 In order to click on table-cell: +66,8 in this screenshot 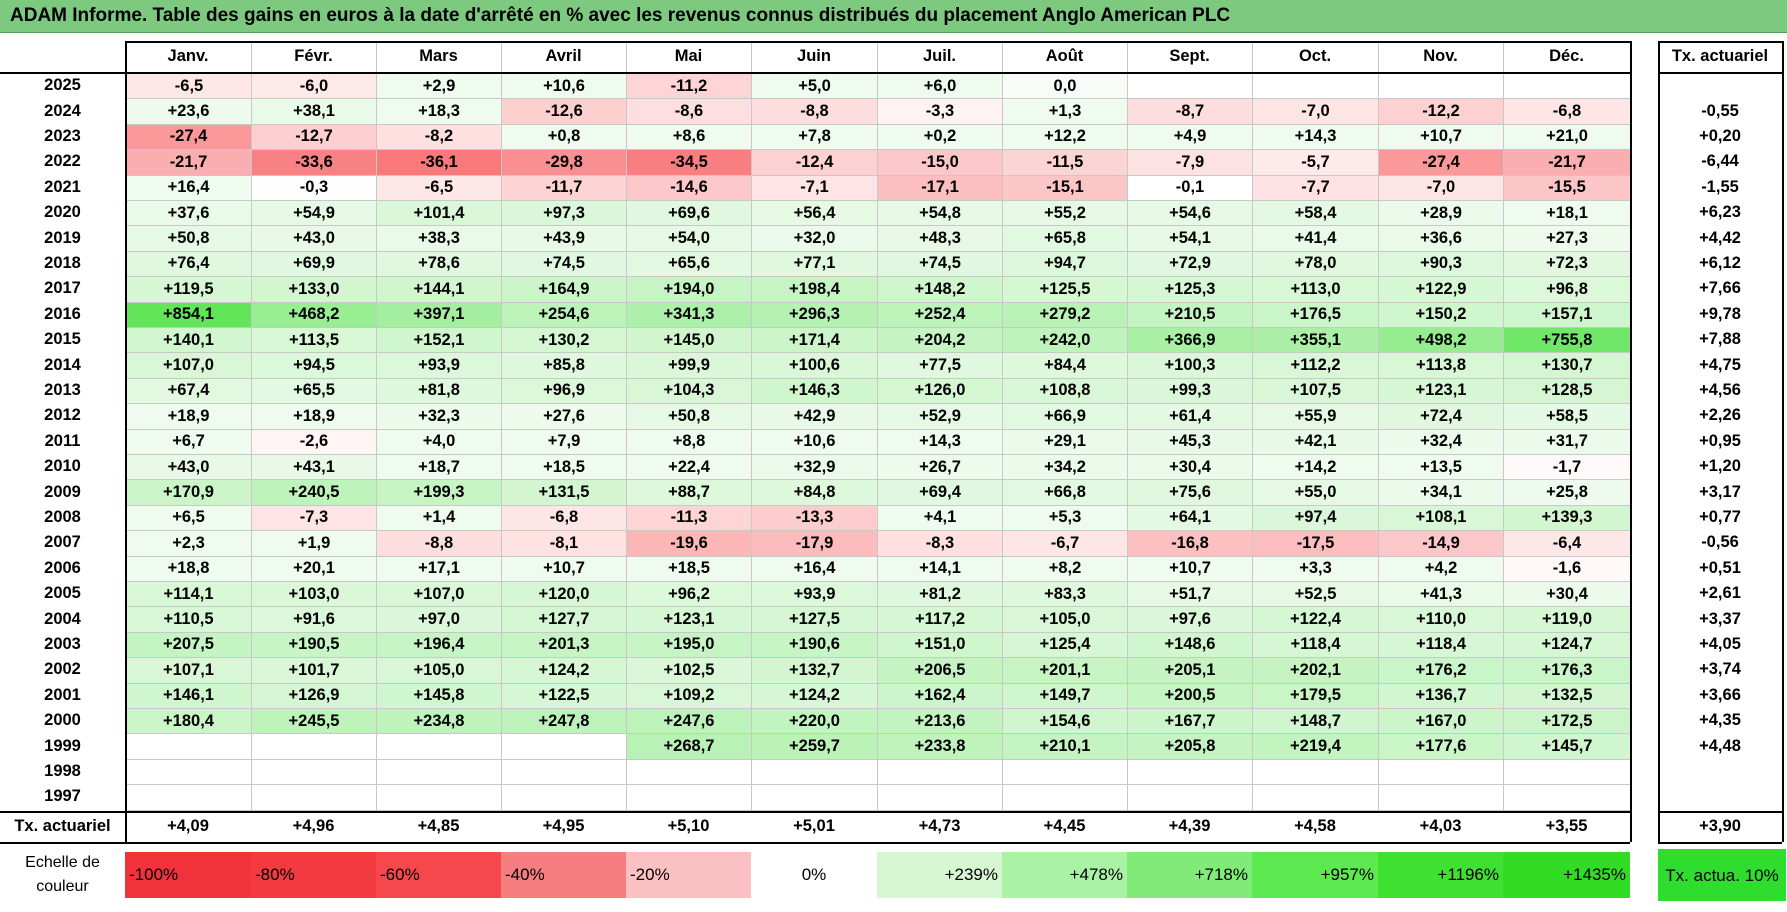, I will do `click(1065, 492)`.